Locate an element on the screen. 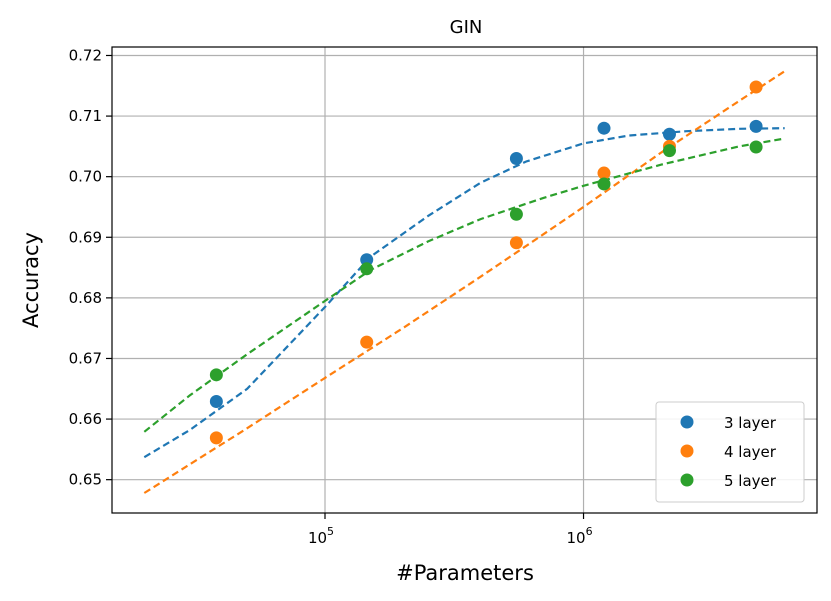 The image size is (831, 601). chart-title: GIN is located at coordinates (466, 27).